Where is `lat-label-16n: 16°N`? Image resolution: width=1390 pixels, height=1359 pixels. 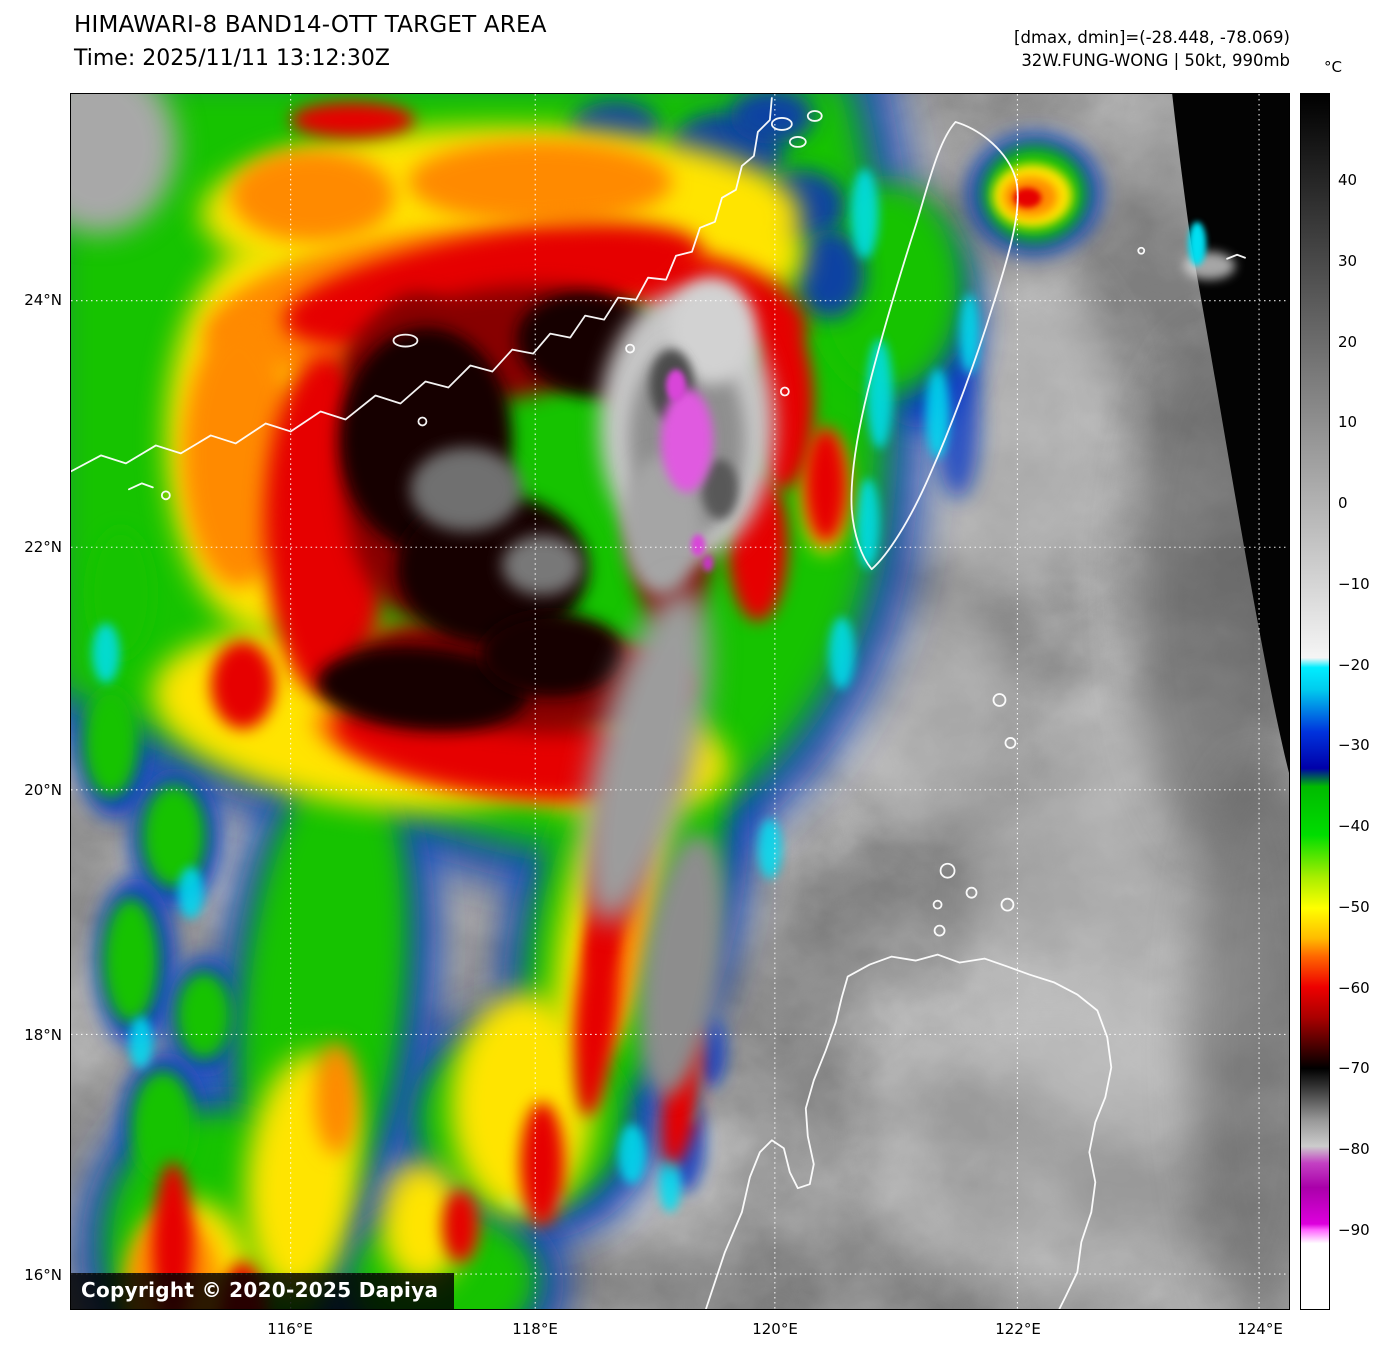 lat-label-16n: 16°N is located at coordinates (43, 1275).